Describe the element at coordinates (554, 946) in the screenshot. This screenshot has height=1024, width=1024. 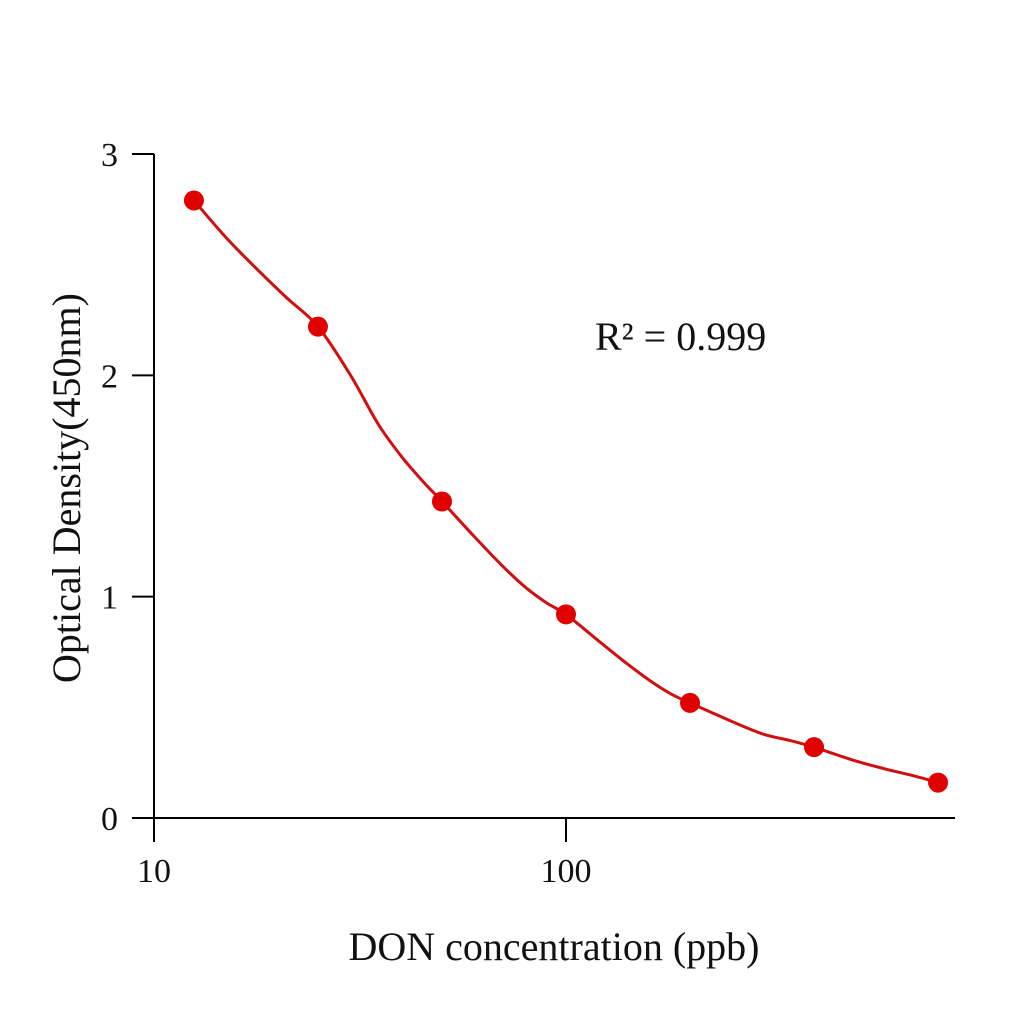
I see `x-axis-title: DON concentration (ppb)` at that location.